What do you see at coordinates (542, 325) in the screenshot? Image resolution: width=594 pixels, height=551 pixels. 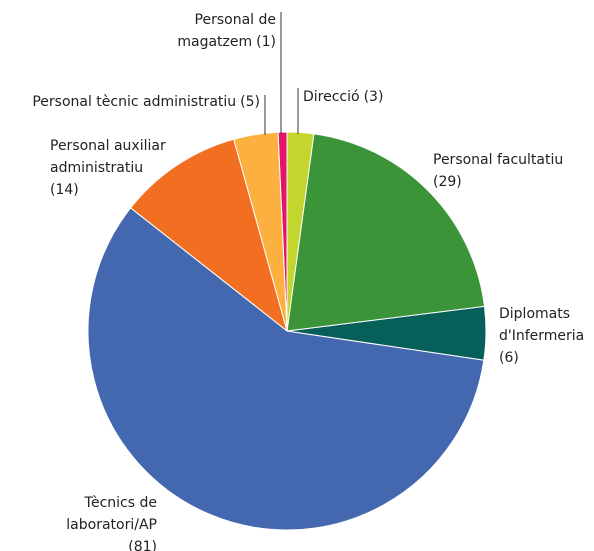 I see `category-label: Diplomats d'Infermeria` at bounding box center [542, 325].